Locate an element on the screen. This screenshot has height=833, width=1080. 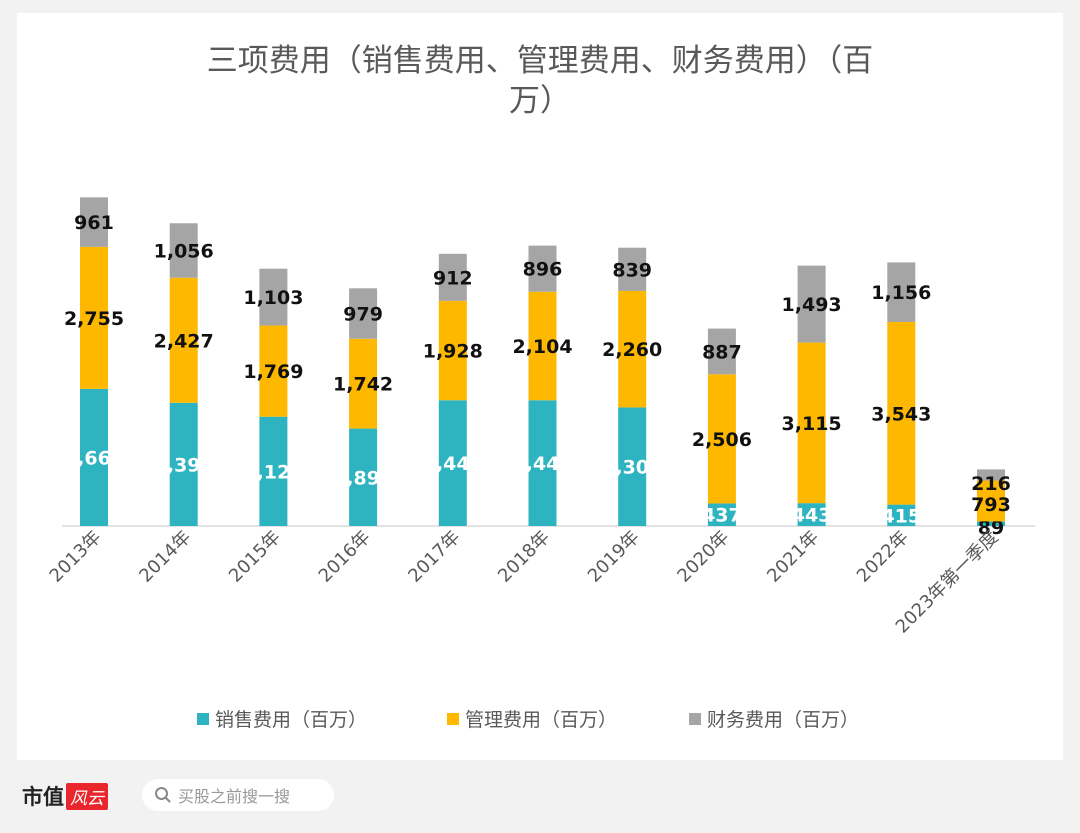
data-label: 2,506 is located at coordinates (722, 440).